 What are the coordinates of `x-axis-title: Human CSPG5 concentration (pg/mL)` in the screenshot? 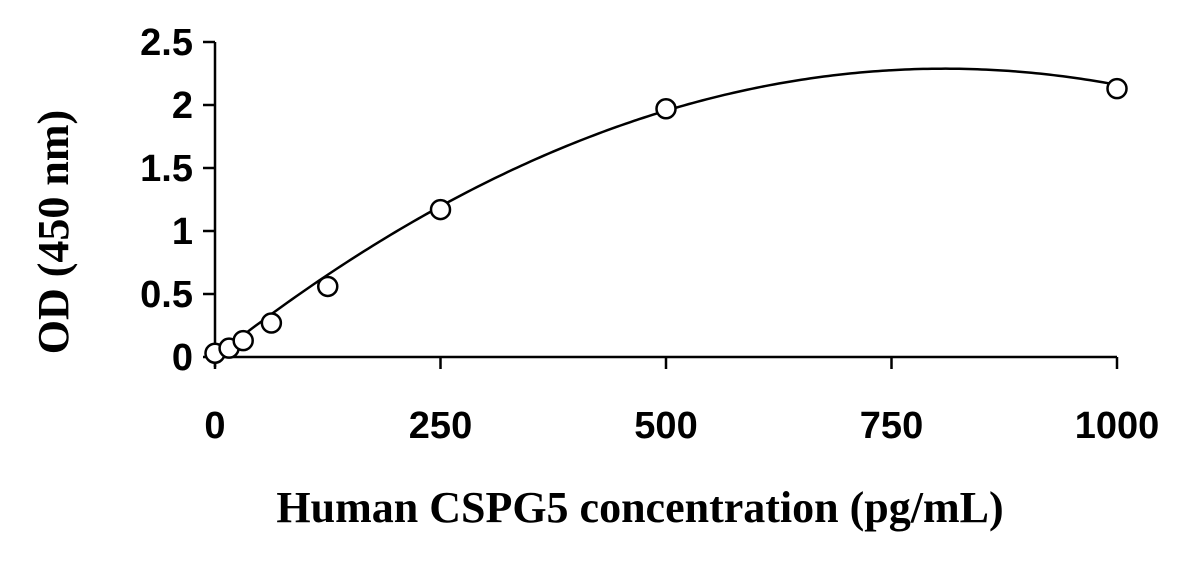 It's located at (639, 507).